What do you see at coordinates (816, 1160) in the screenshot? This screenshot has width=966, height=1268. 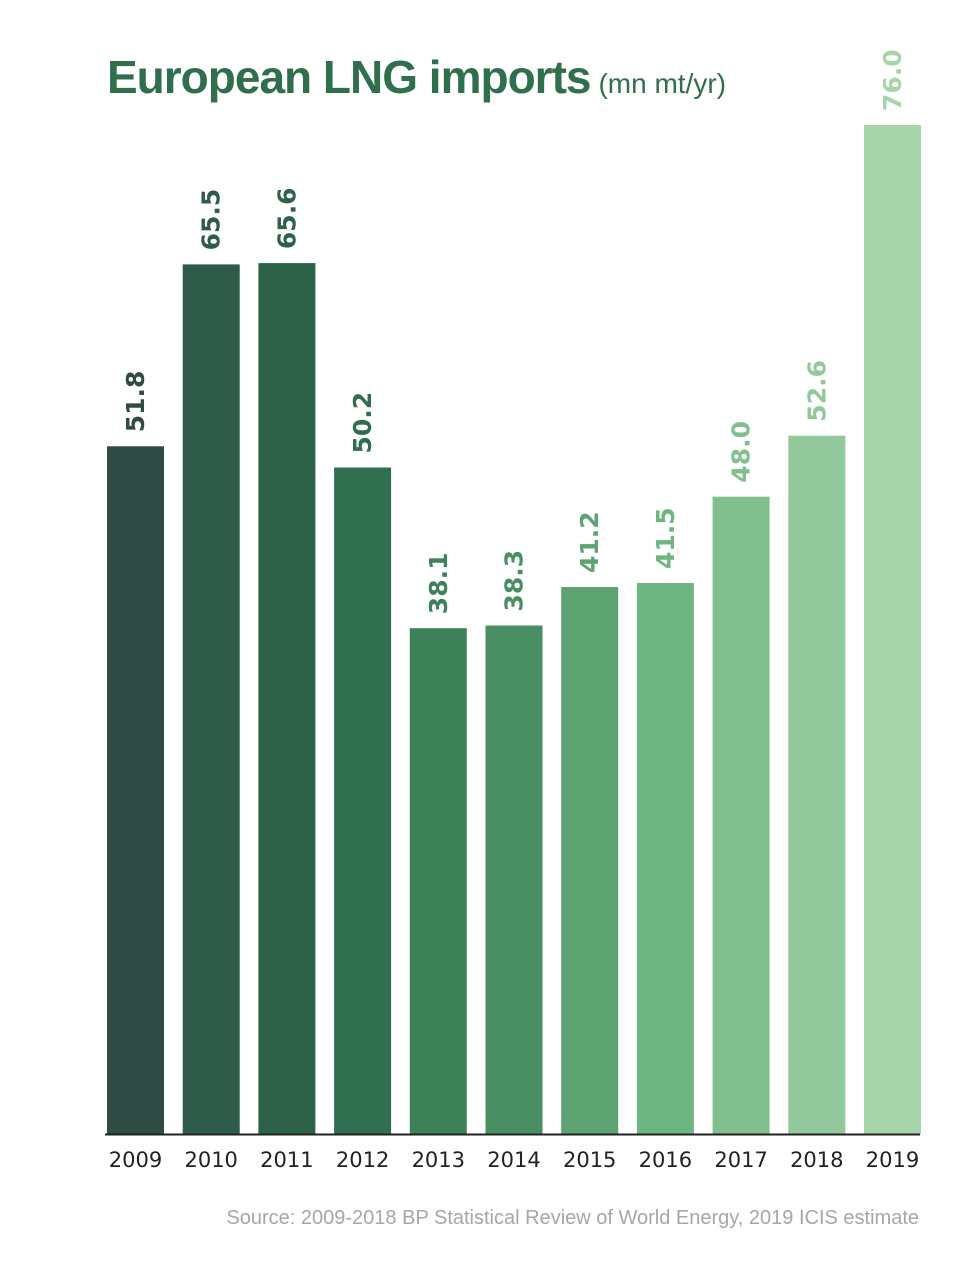 I see `x-tick-label: 2018` at bounding box center [816, 1160].